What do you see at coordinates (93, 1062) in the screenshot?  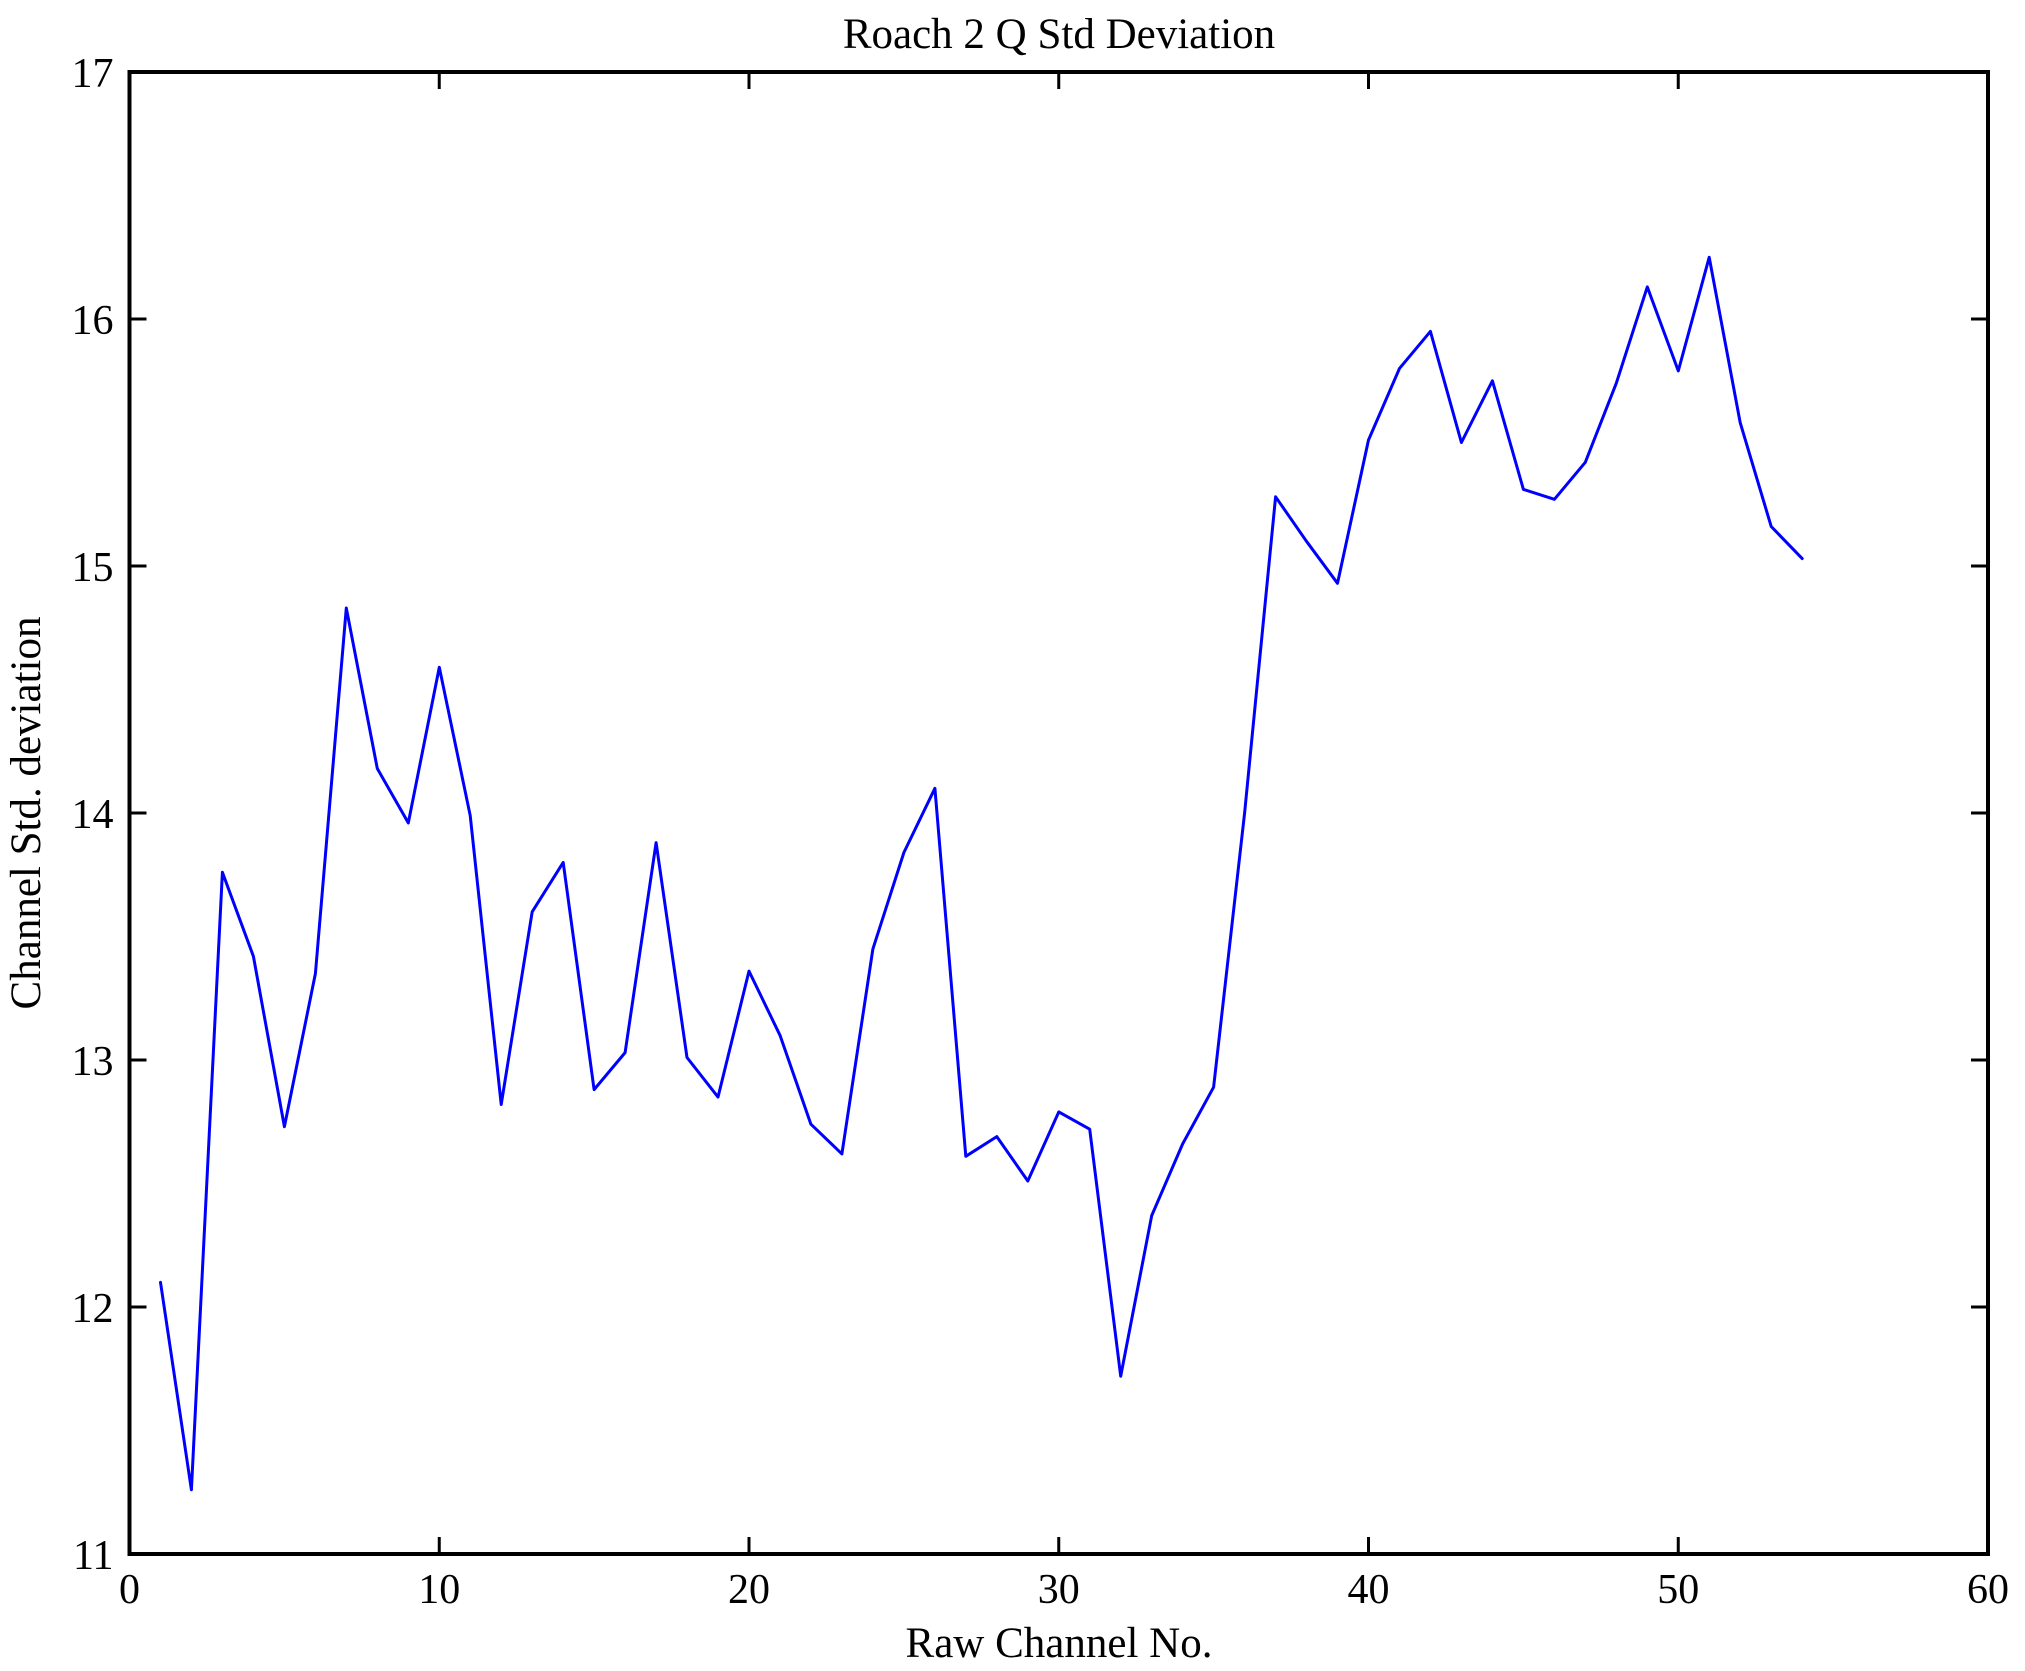 I see `y-tick-label: 13` at bounding box center [93, 1062].